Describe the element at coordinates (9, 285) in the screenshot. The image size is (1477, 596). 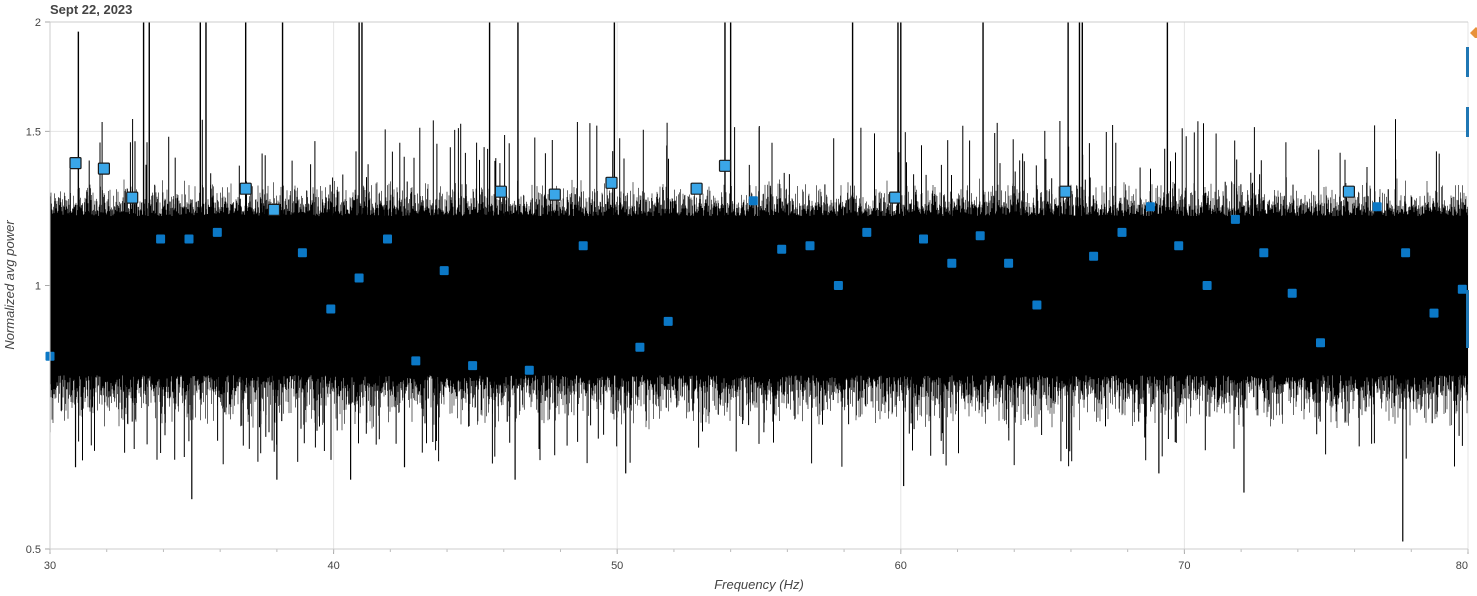
I see `y-axis-title: Normalized avg power` at that location.